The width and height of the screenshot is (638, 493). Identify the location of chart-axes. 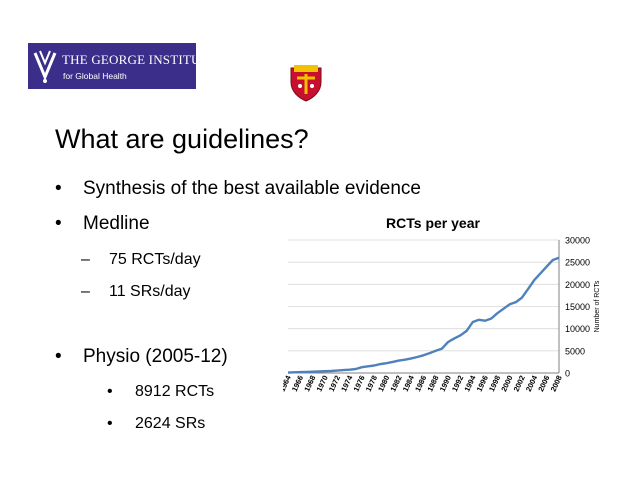
(424, 307).